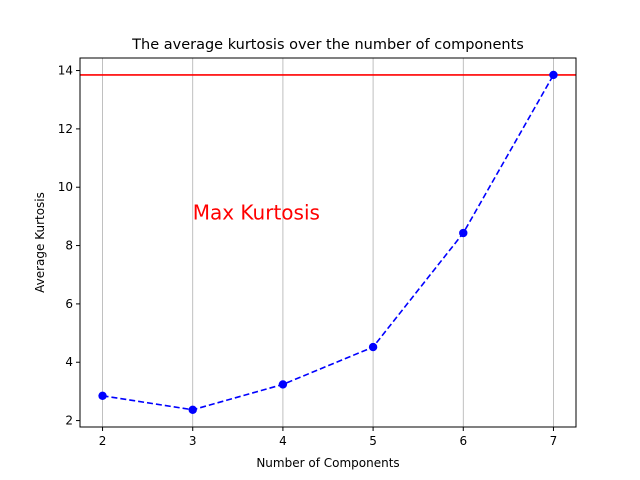 The width and height of the screenshot is (640, 480). Describe the element at coordinates (256, 212) in the screenshot. I see `max-kurtosis-annotation: Max Kurtosis` at that location.